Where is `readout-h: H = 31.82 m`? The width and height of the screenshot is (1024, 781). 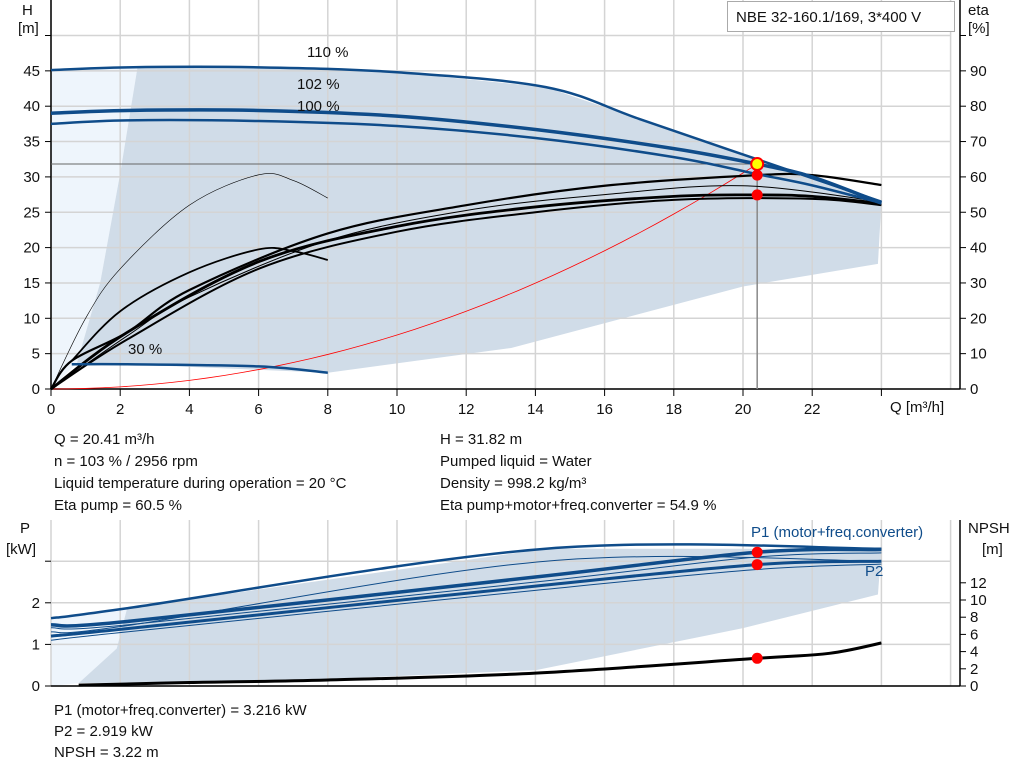 readout-h: H = 31.82 m is located at coordinates (481, 439).